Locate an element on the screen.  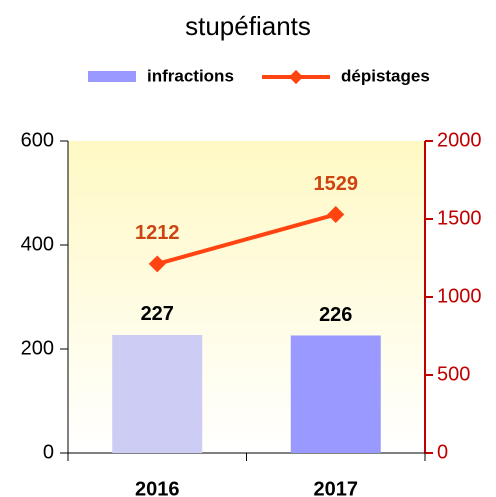
line is located at coordinates (246, 239).